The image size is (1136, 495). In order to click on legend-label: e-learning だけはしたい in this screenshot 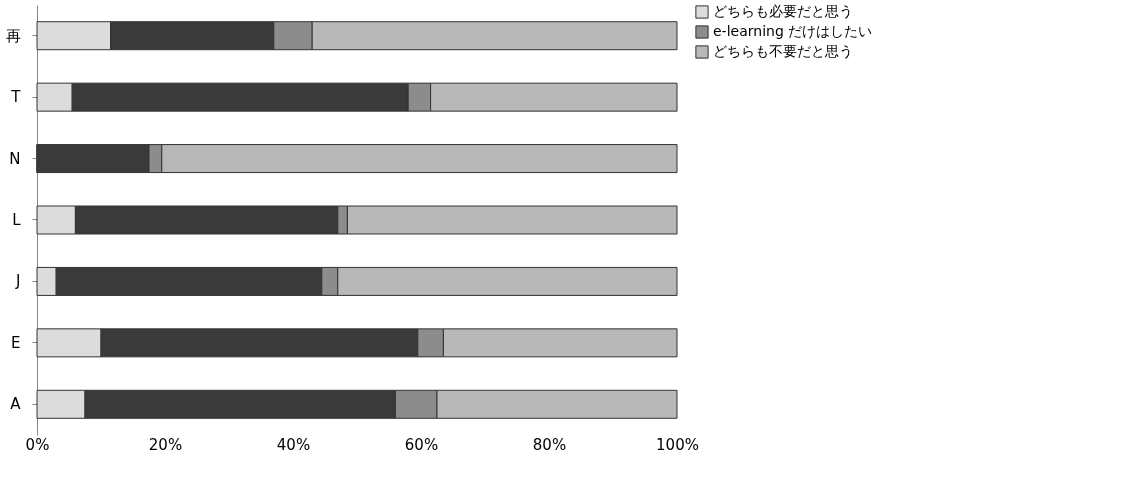, I will do `click(793, 31)`.